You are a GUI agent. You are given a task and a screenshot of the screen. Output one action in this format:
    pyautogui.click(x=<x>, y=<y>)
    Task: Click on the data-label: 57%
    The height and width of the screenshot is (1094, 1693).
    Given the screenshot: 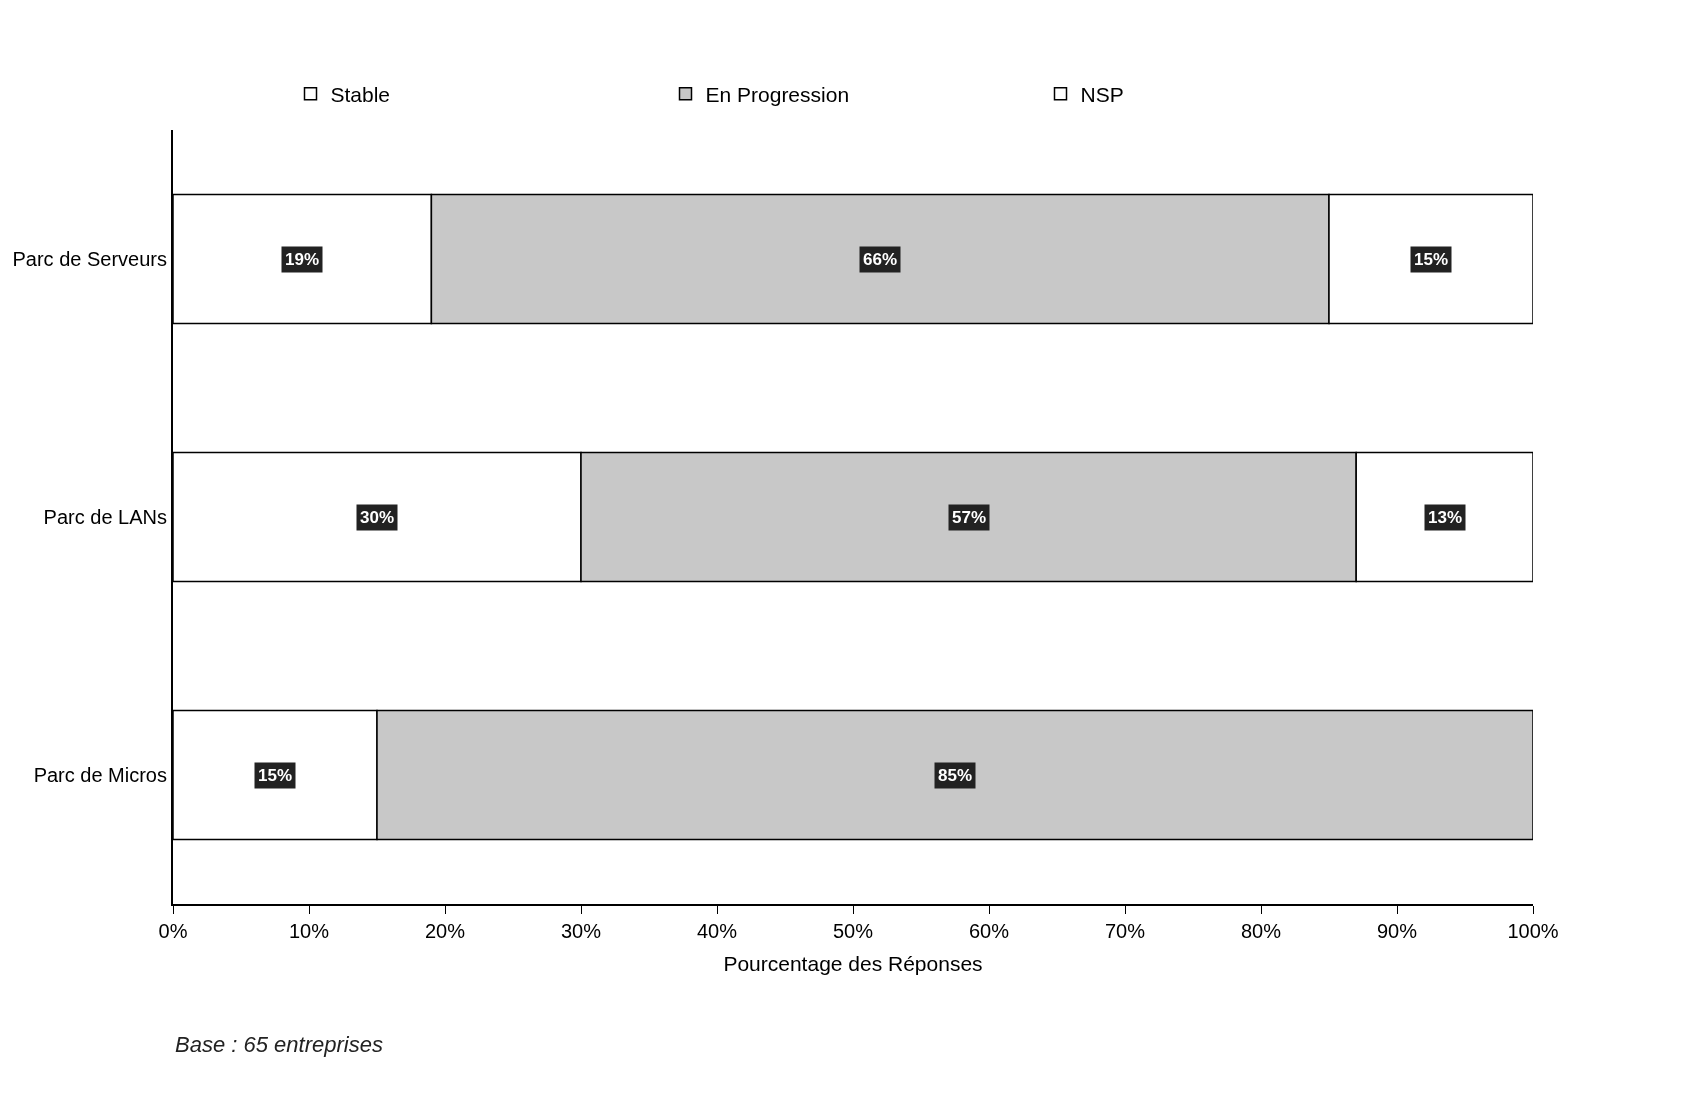 What is the action you would take?
    pyautogui.click(x=969, y=517)
    